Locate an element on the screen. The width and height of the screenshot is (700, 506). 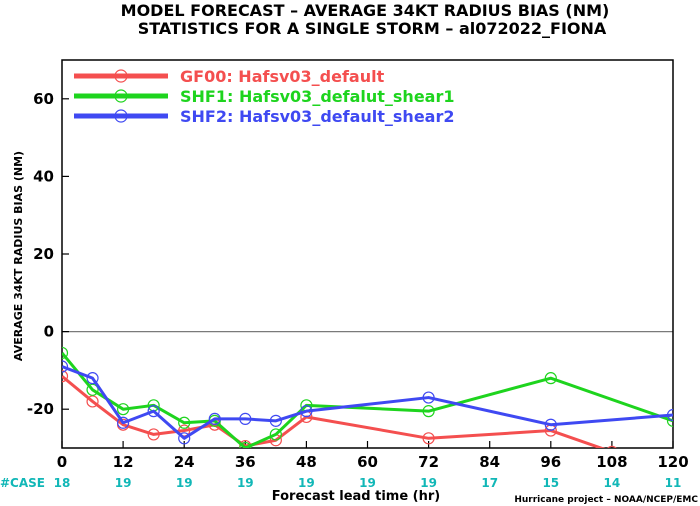
case-count: 14 is located at coordinates (612, 483).